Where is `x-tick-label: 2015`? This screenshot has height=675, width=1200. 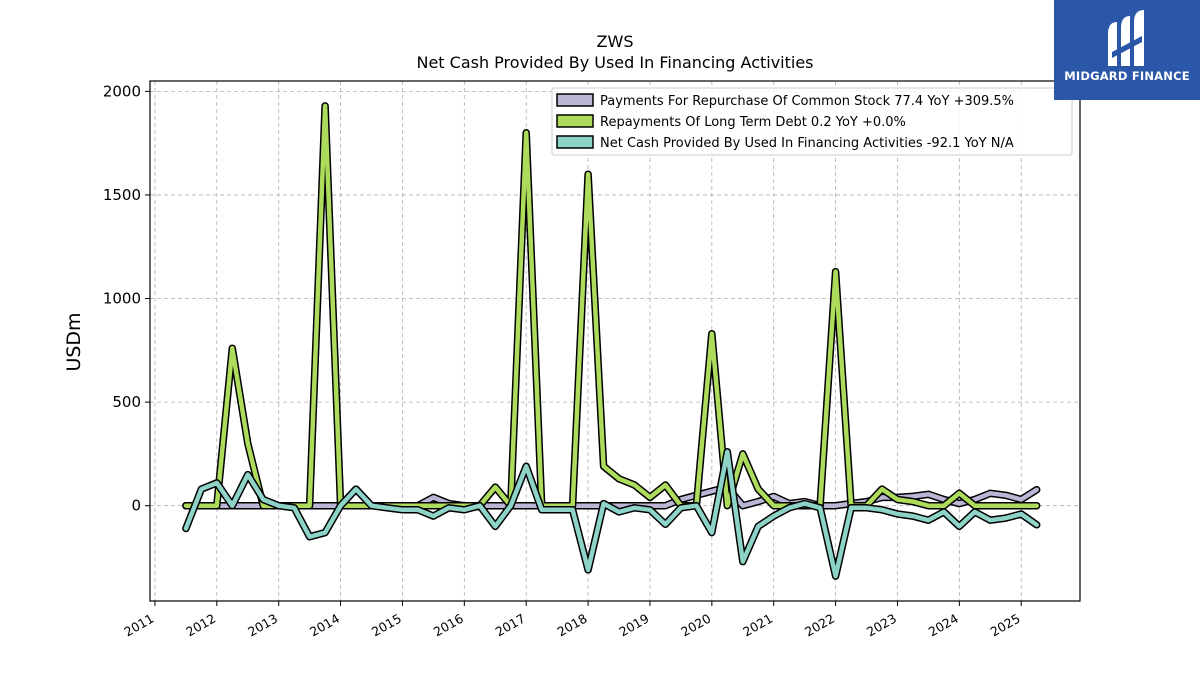 x-tick-label: 2015 is located at coordinates (386, 625).